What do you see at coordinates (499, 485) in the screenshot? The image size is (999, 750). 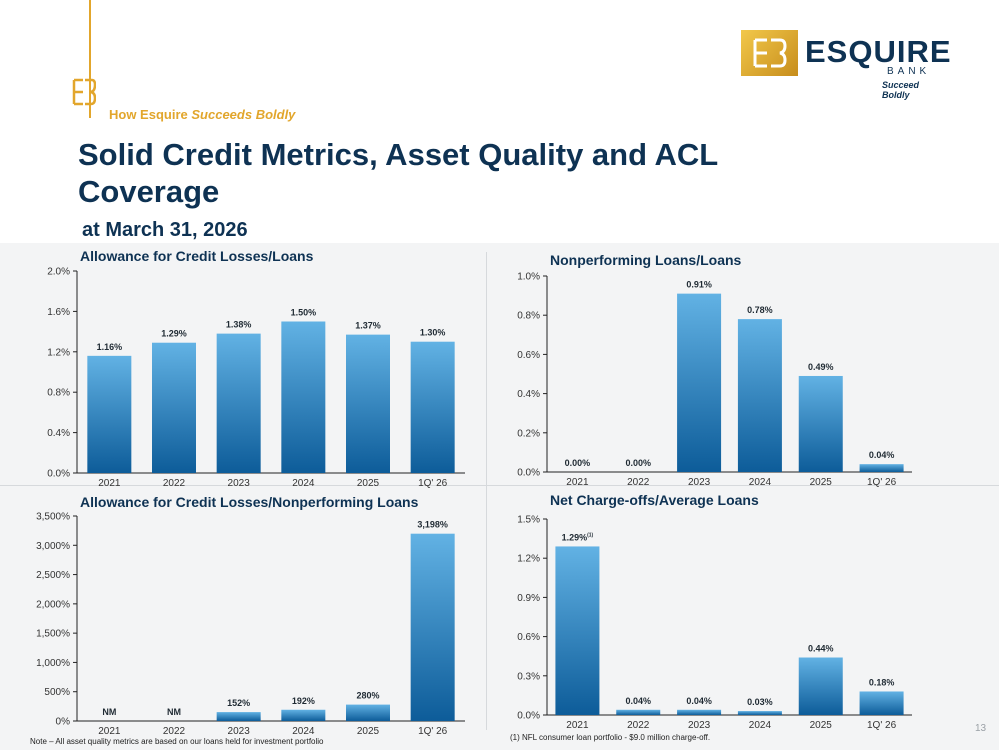 I see `panel-divider-horizontal` at bounding box center [499, 485].